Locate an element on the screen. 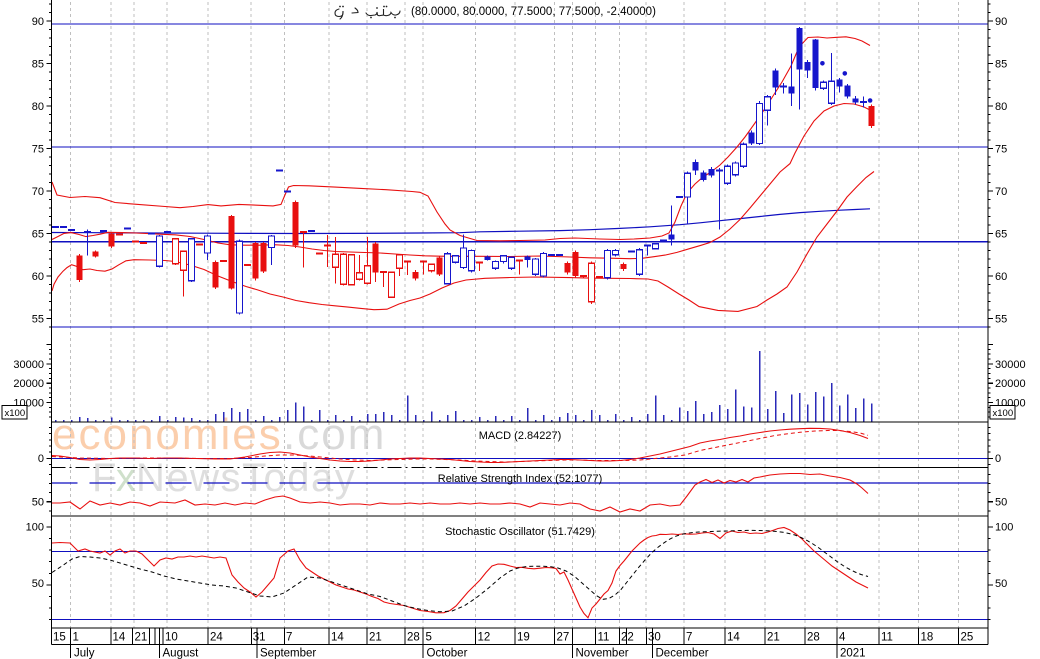 This screenshot has height=659, width=1040. svg-text: F is located at coordinates (104, 478).